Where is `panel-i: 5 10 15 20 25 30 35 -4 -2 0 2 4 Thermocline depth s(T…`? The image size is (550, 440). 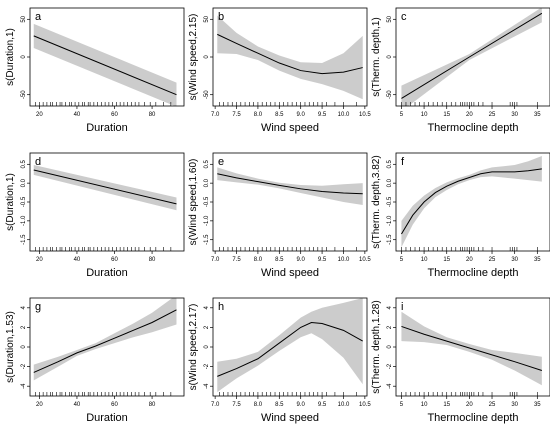 panel-i: 5 10 15 20 25 30 35 -4 -2 0 2 4 Thermocline depth s(T… is located at coordinates (460, 360).